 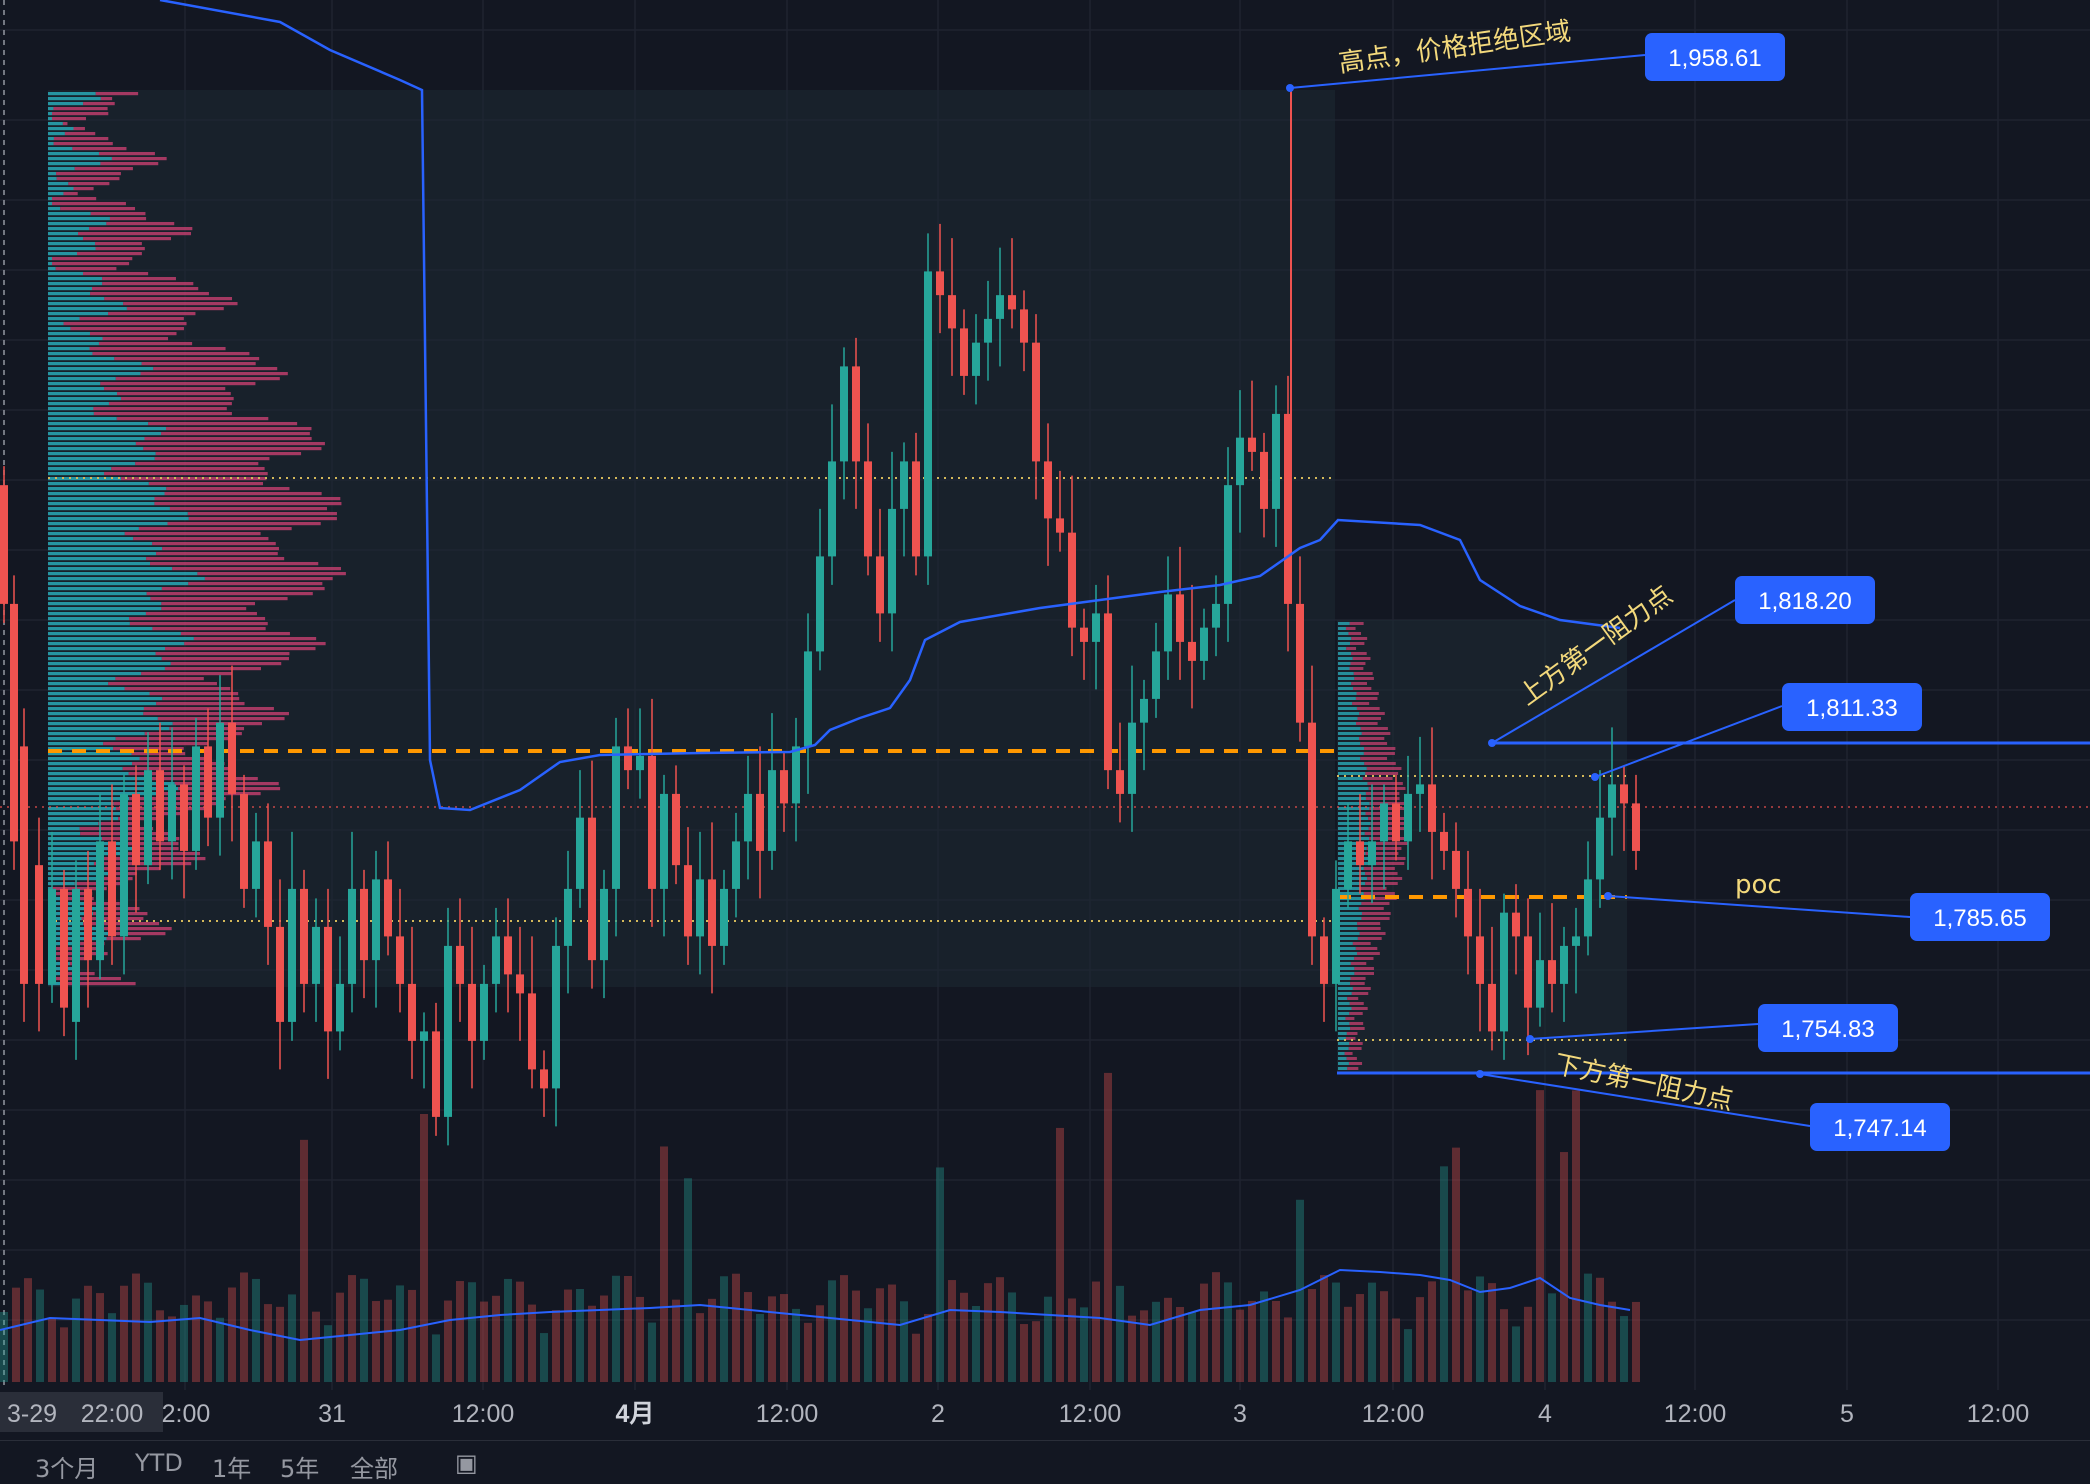 What do you see at coordinates (300, 1469) in the screenshot?
I see `range-5y-button: 5年` at bounding box center [300, 1469].